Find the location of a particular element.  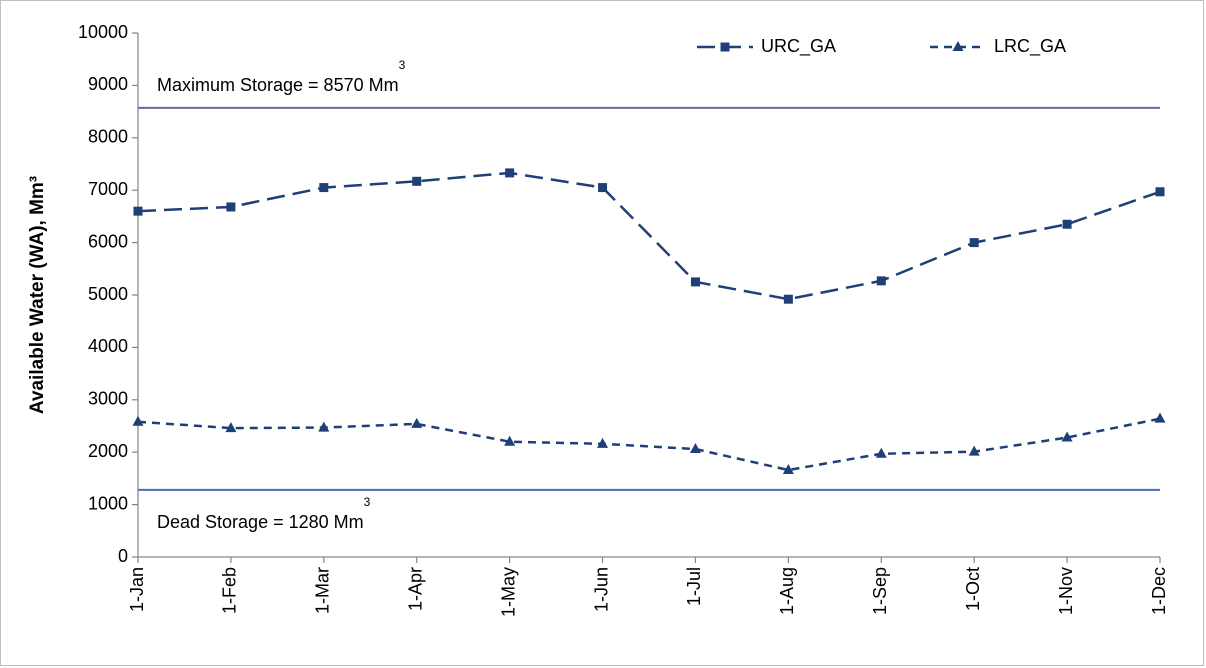

x-tick-label: 1-Apr is located at coordinates (415, 589).